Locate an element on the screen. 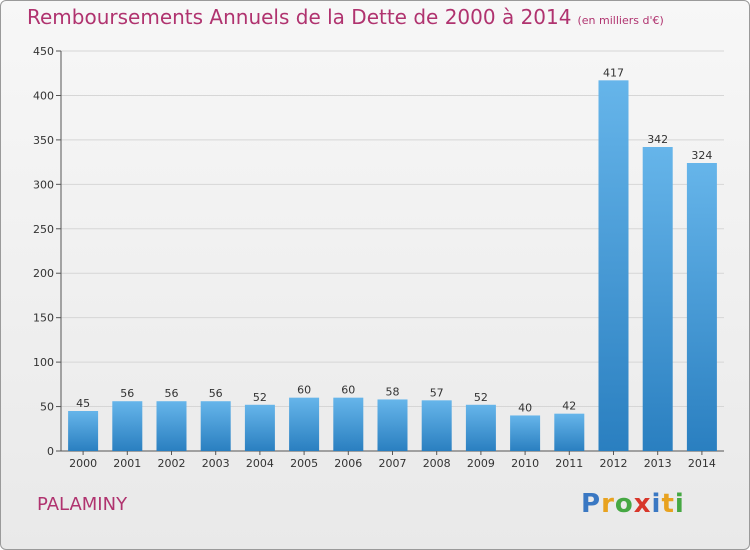  y-tick-label: 200 is located at coordinates (43, 273).